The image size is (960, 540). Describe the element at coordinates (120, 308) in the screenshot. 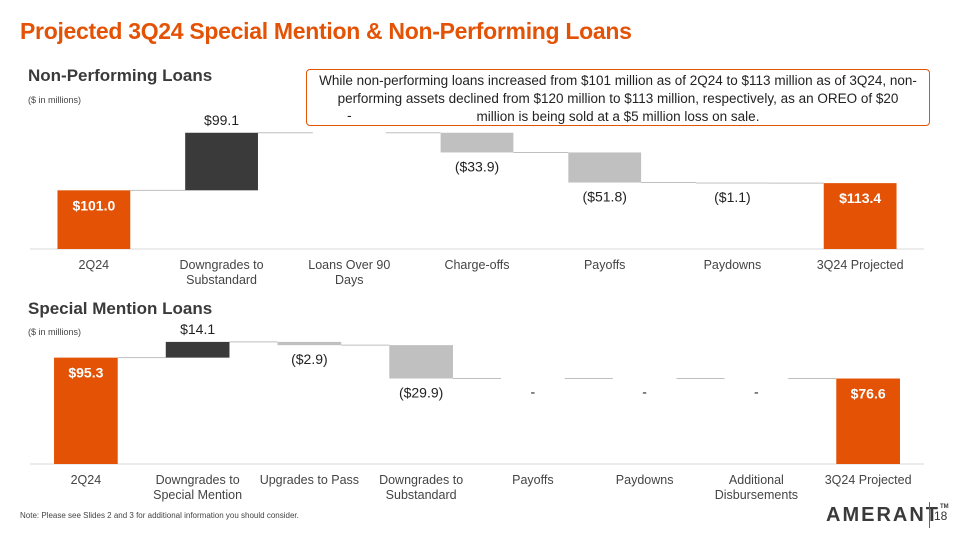

I see `sml-chart-title: Special Mention Loans` at that location.